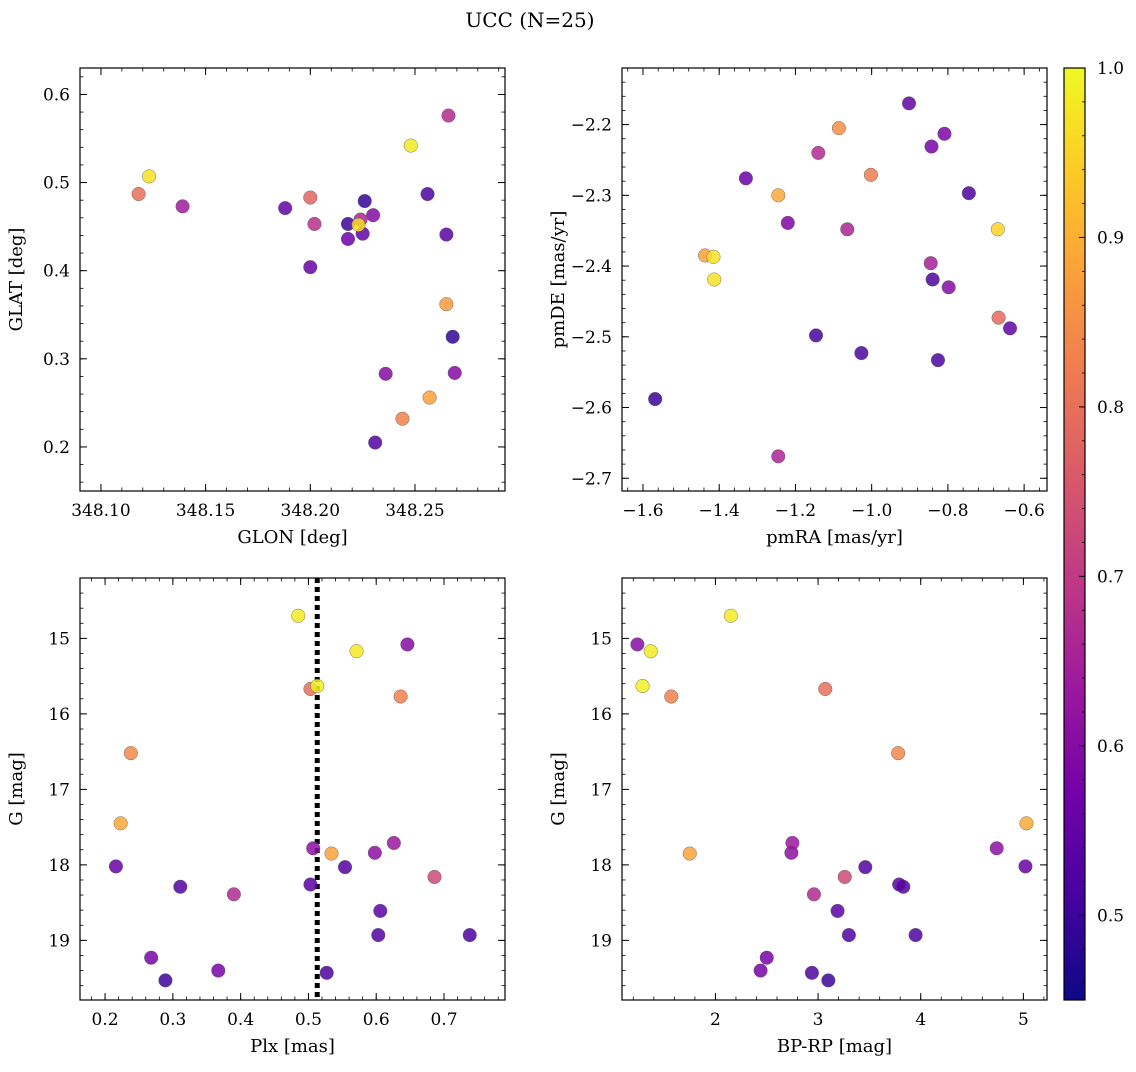 Image resolution: width=1136 pixels, height=1072 pixels. Describe the element at coordinates (308, 1020) in the screenshot. I see `x-tick-label: 0.5` at that location.